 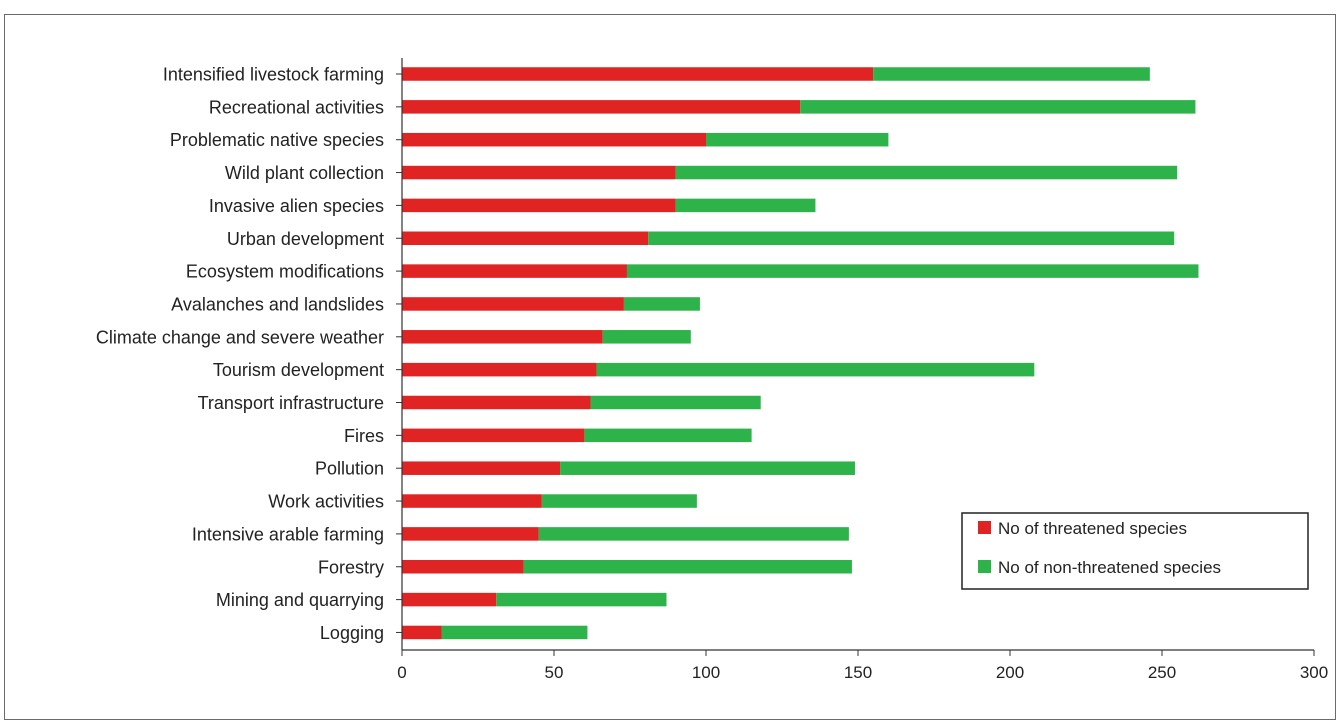 What do you see at coordinates (277, 304) in the screenshot?
I see `category-label: Avalanches and landslides` at bounding box center [277, 304].